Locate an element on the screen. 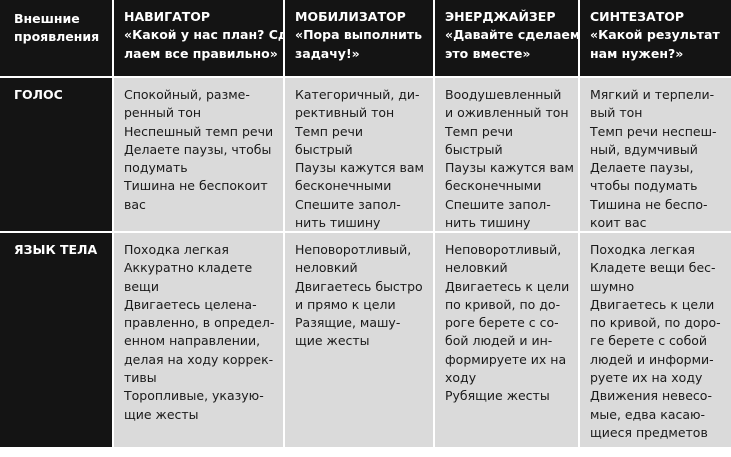 The image size is (731, 457). row-label: ГОЛОС is located at coordinates (56, 154).